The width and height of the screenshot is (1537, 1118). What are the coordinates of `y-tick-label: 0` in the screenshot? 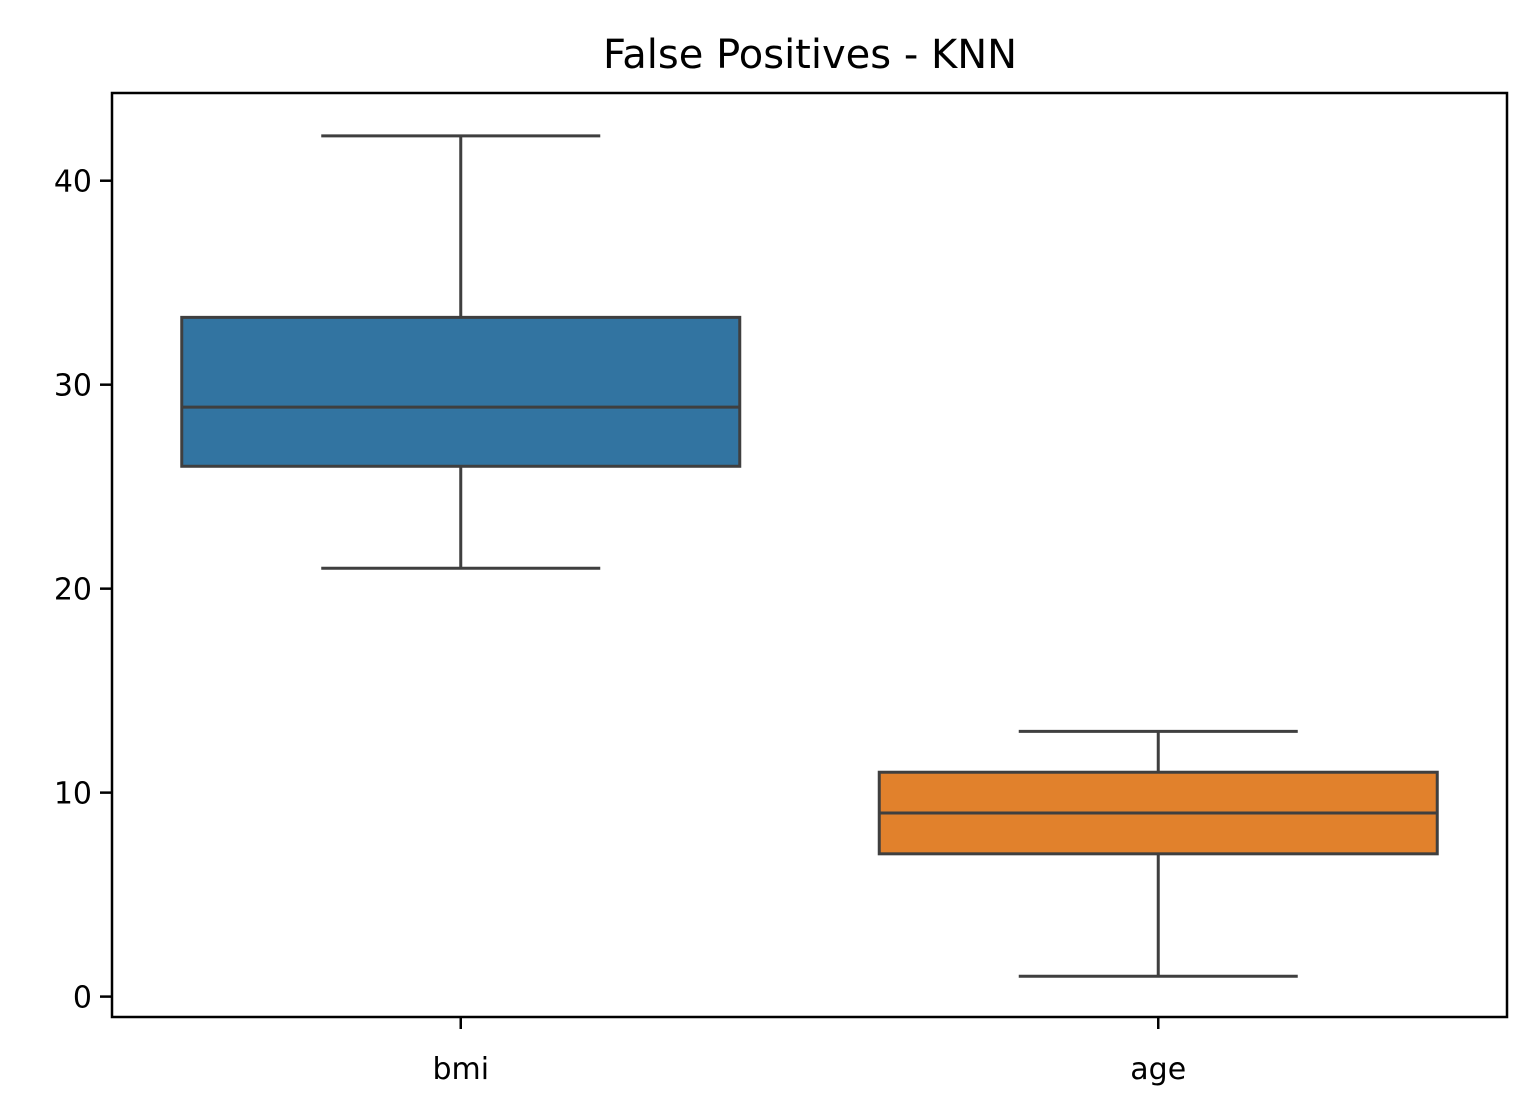 It's located at (82, 998).